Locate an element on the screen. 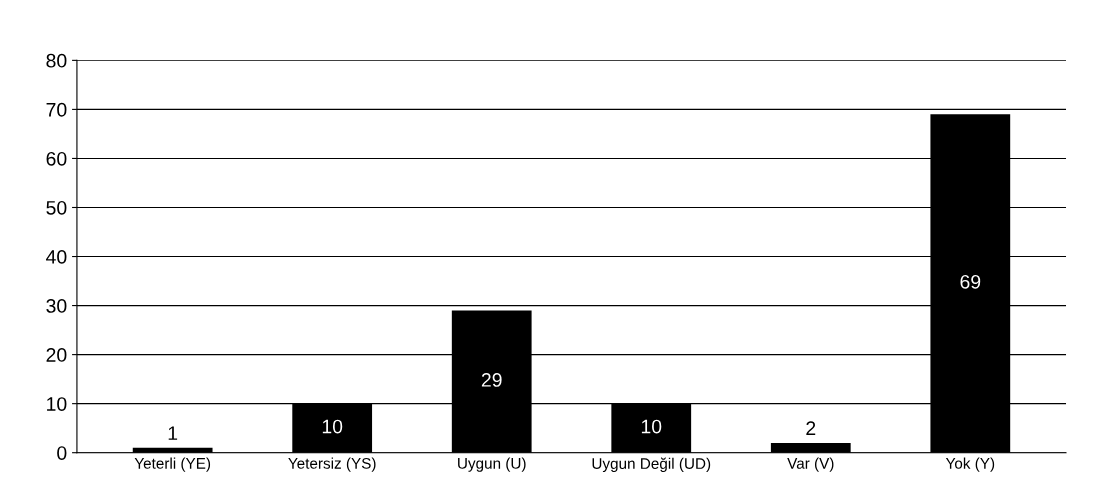 This screenshot has height=503, width=1099. x-tick-label: Uygun Değil (UD) is located at coordinates (651, 464).